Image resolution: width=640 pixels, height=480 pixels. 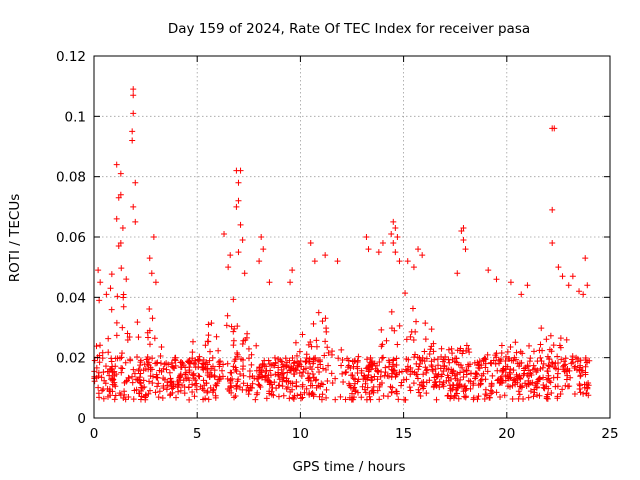 What do you see at coordinates (197, 434) in the screenshot?
I see `x-tick-label: 5` at bounding box center [197, 434].